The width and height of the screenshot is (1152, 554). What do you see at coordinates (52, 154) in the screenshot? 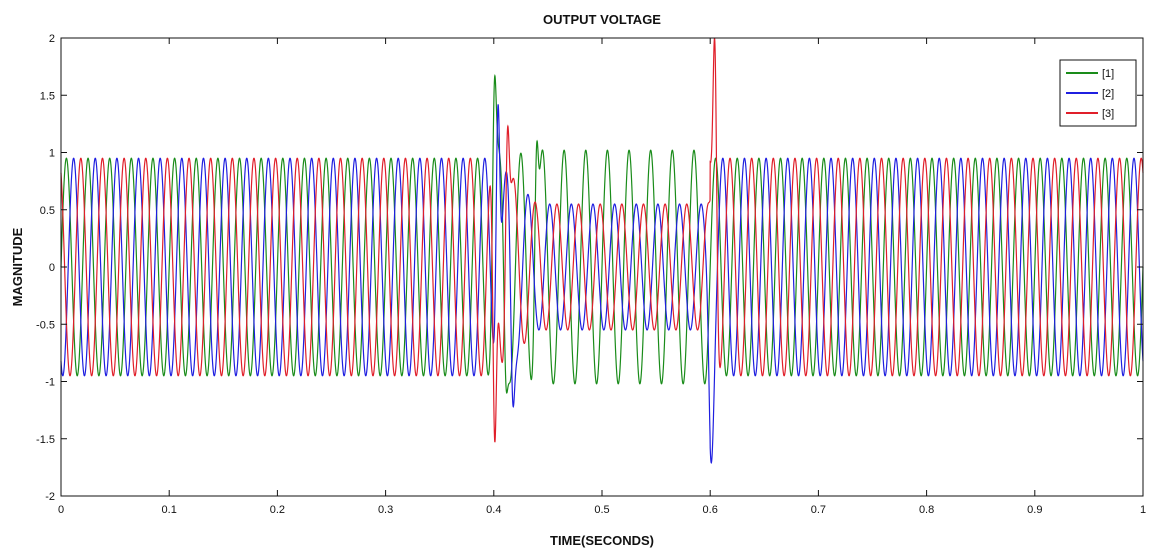
I see `y-tick-label: 1` at bounding box center [52, 154].